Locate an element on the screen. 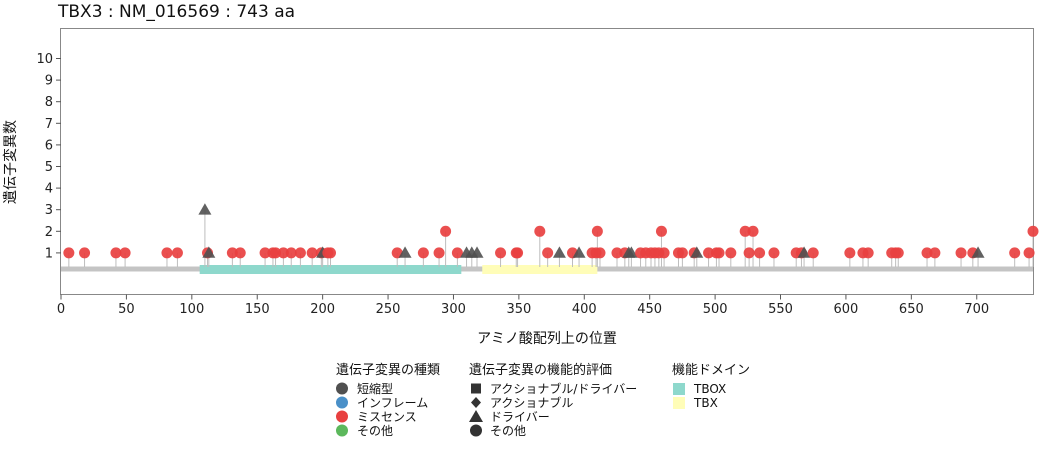 This screenshot has width=1039, height=450. legend-domain-label: TBOX is located at coordinates (709, 389).